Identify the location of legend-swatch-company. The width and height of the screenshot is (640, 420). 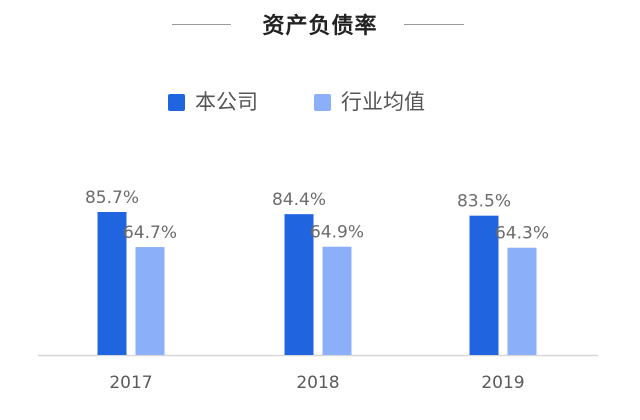
(176, 102).